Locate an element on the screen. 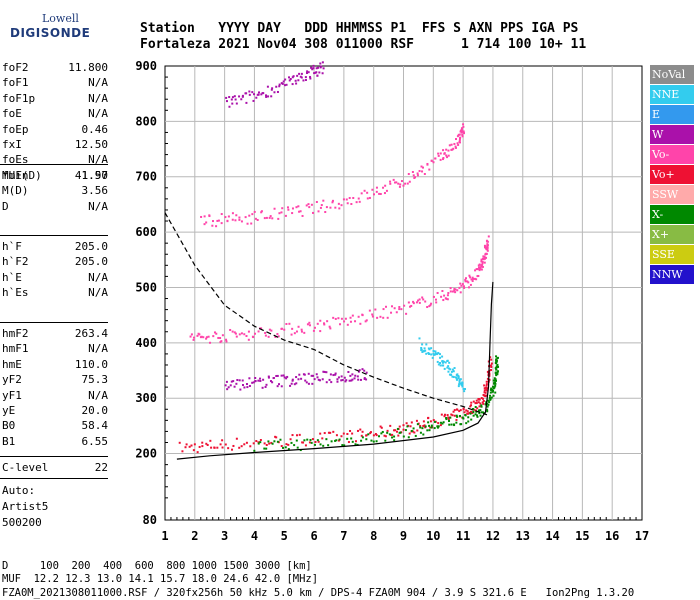  legend-item: SSE is located at coordinates (672, 254).